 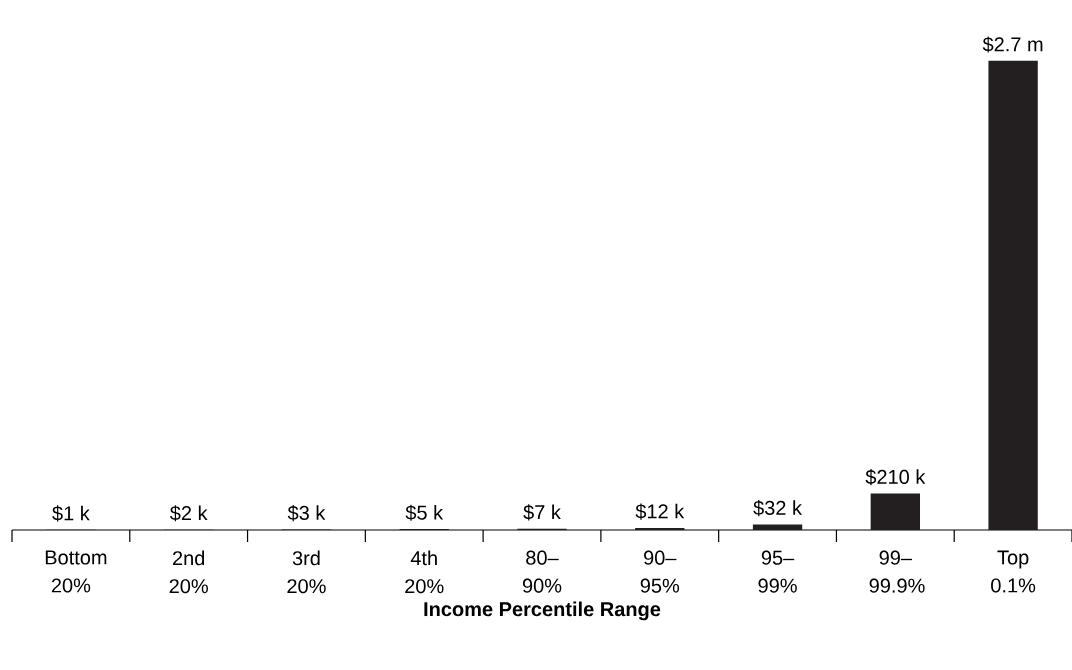 I want to click on x-tick-label: 80–90%, so click(x=542, y=571).